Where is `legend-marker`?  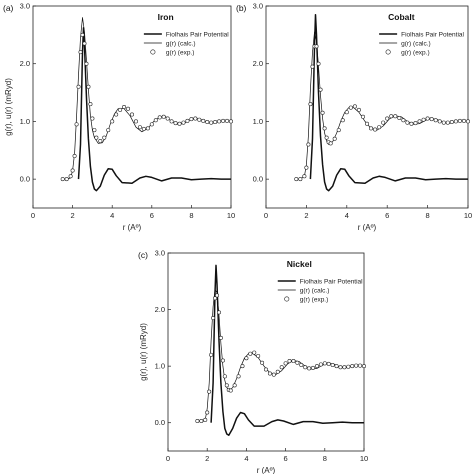
legend-marker is located at coordinates (287, 299).